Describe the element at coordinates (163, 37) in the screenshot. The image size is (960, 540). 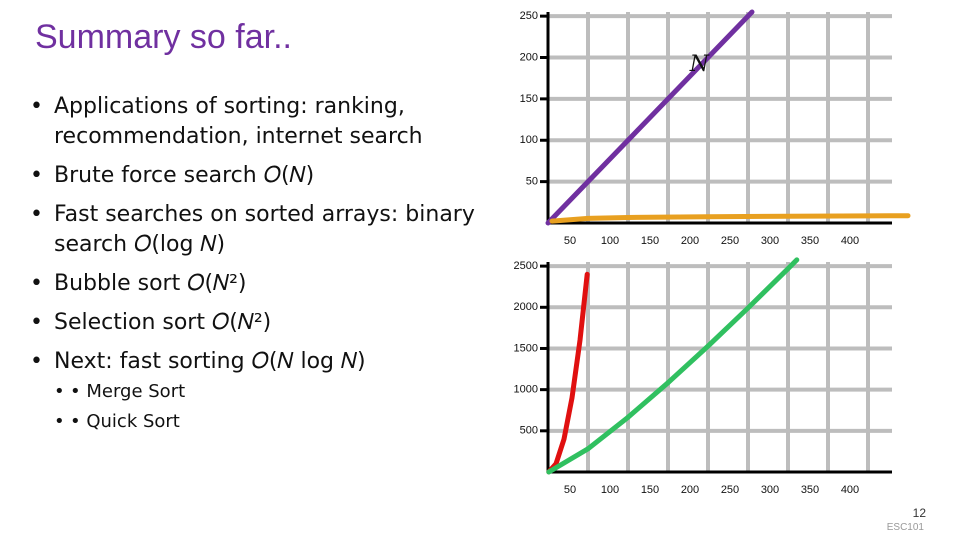
I see `slide-title: Summary so far..` at that location.